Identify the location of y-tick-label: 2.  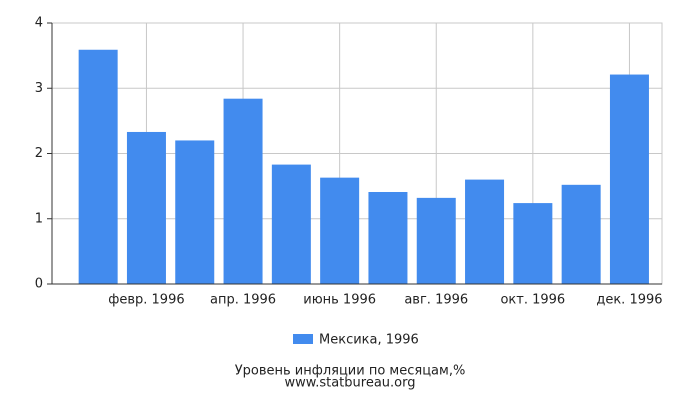
(39, 153).